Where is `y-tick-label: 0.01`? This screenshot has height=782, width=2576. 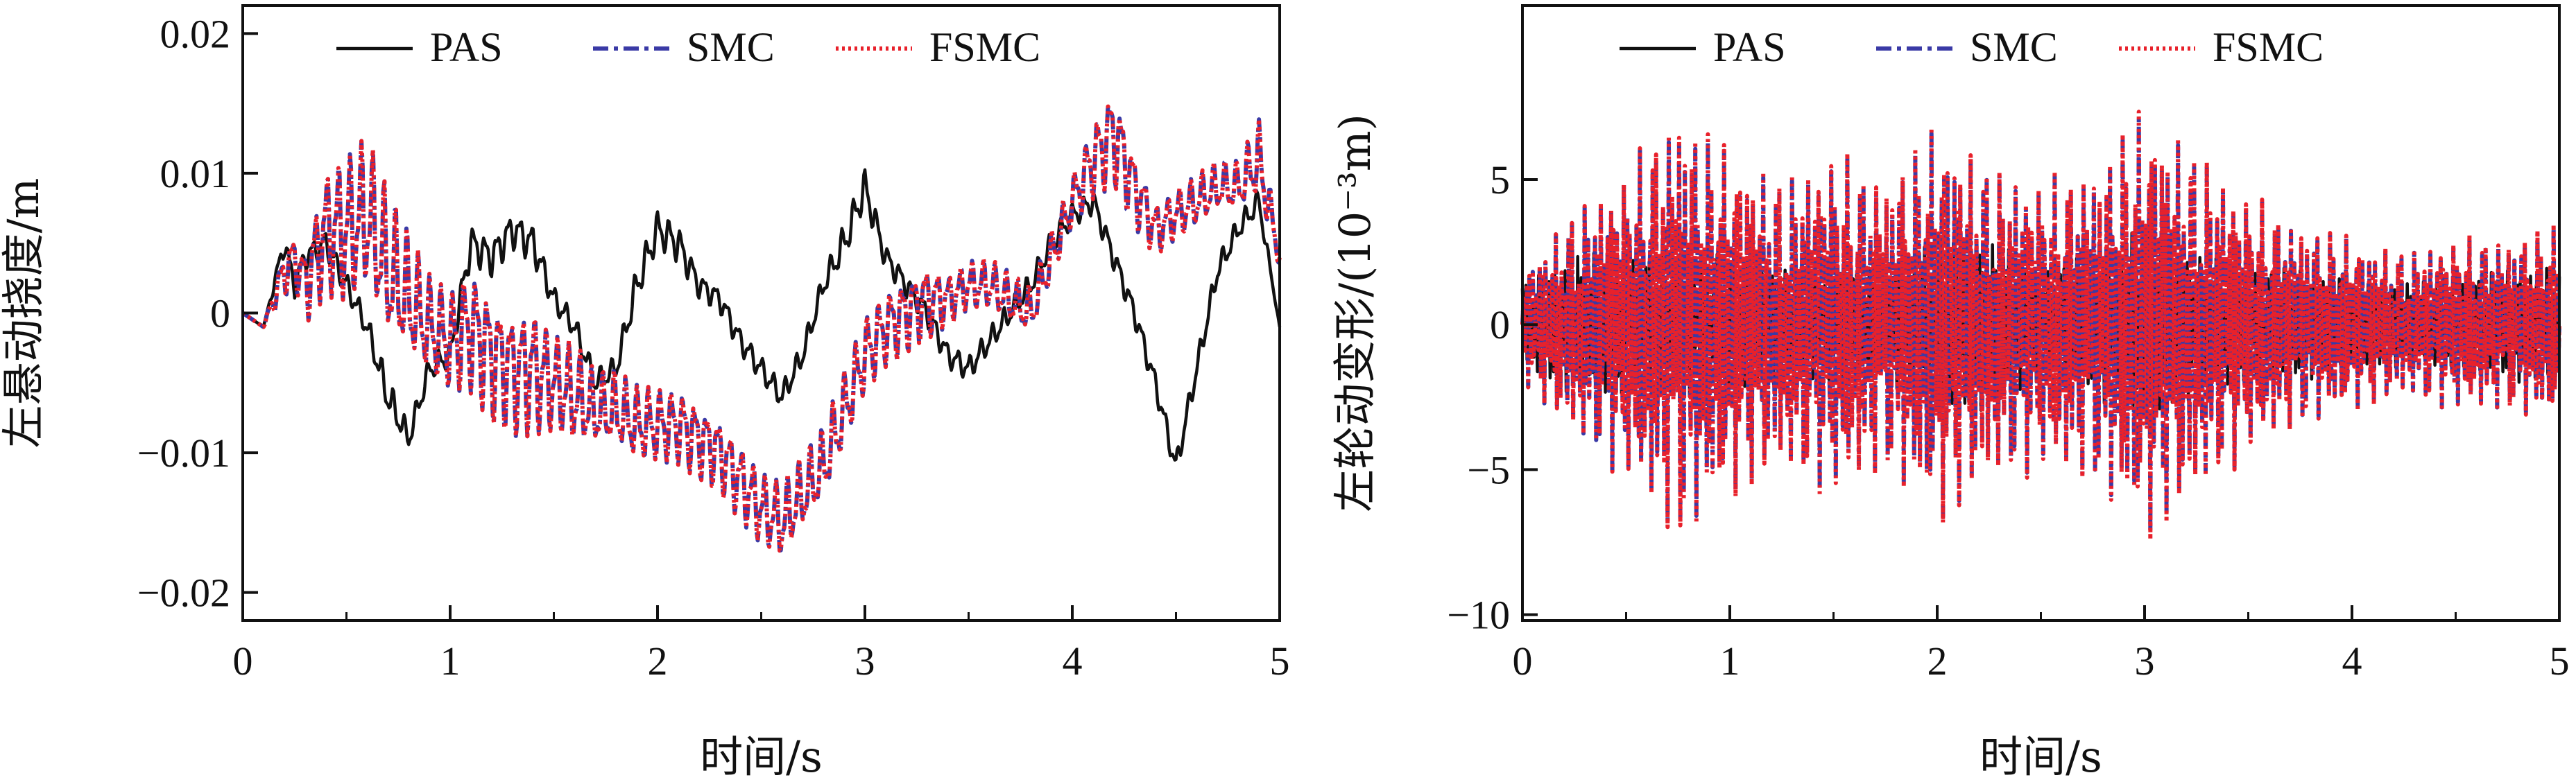 y-tick-label: 0.01 is located at coordinates (195, 173).